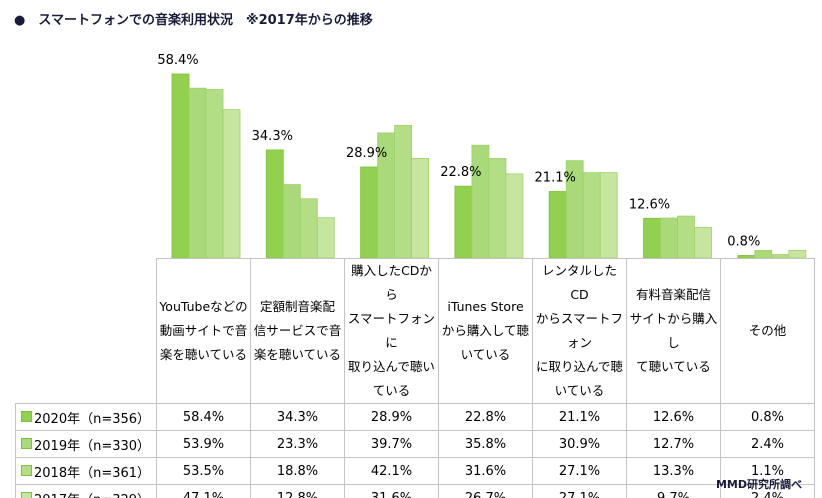  I want to click on category-header: iTunes Store から購入して聴 いている, so click(485, 331).